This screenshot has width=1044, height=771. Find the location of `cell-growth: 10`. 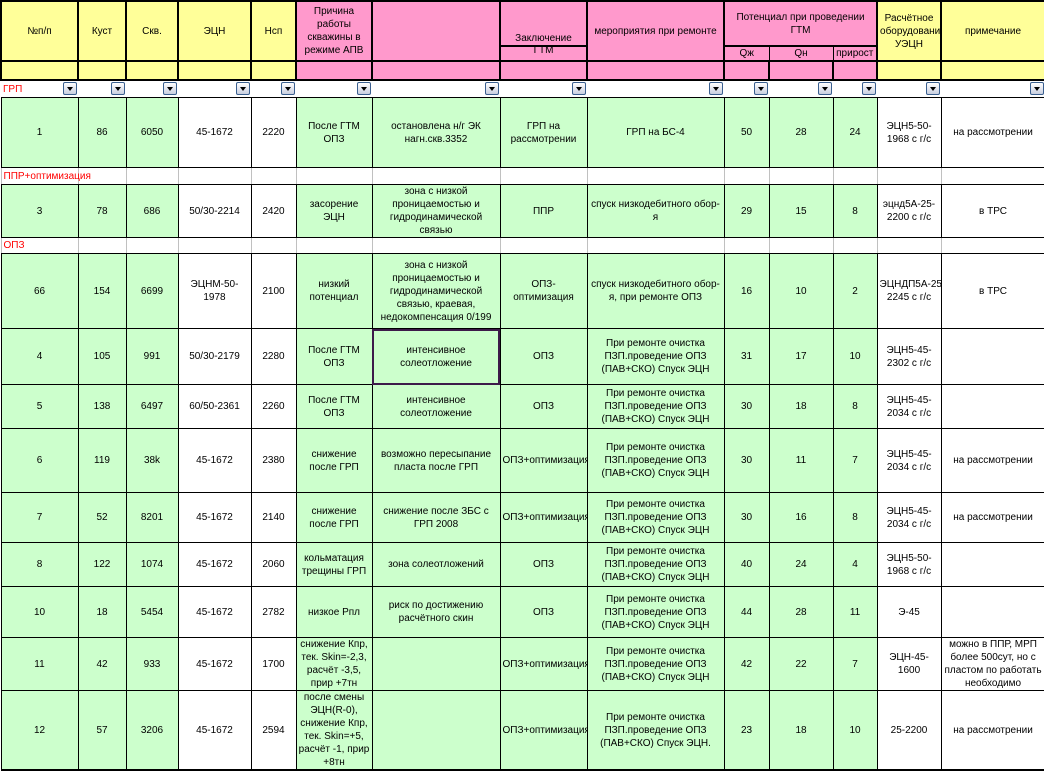

cell-growth: 10 is located at coordinates (855, 730).